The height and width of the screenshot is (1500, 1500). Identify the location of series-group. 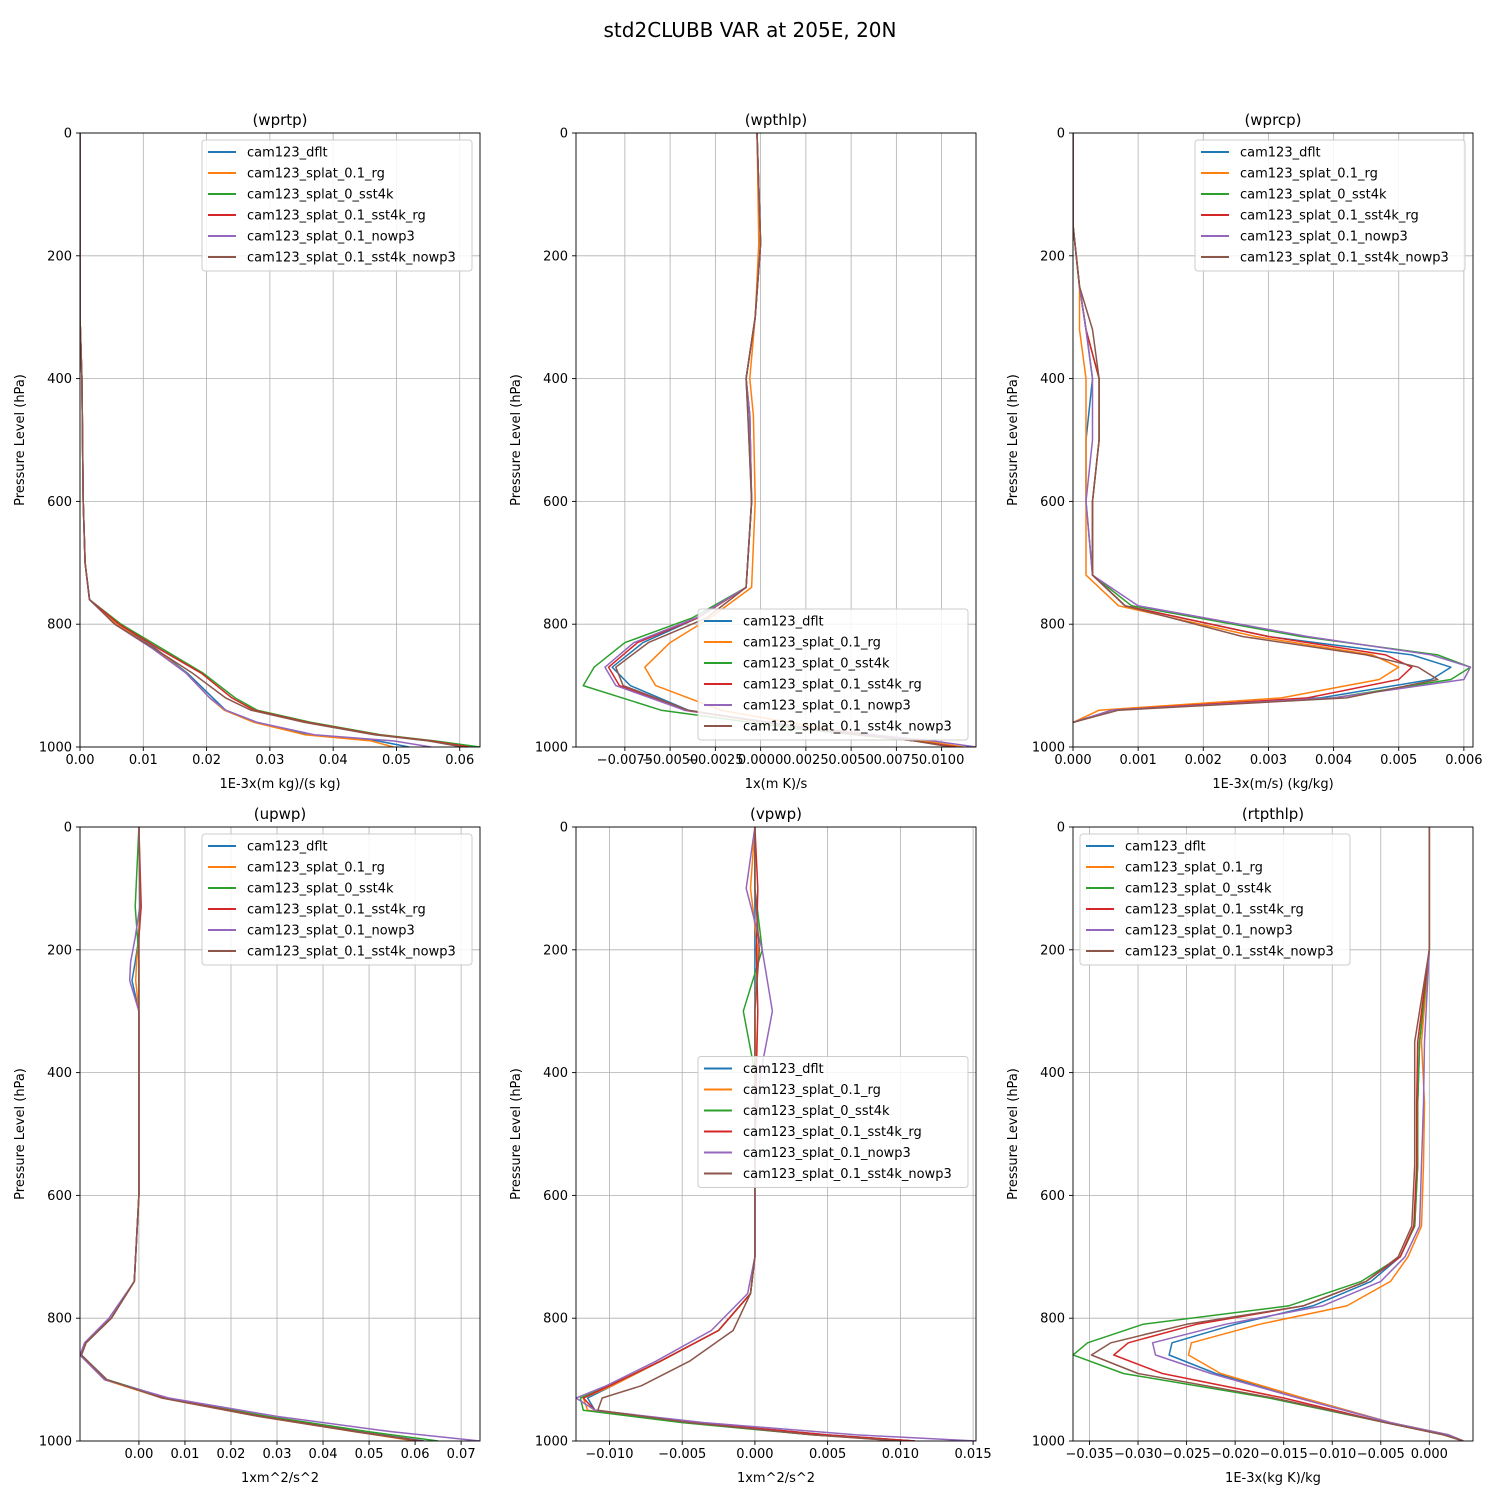
(1268, 1134).